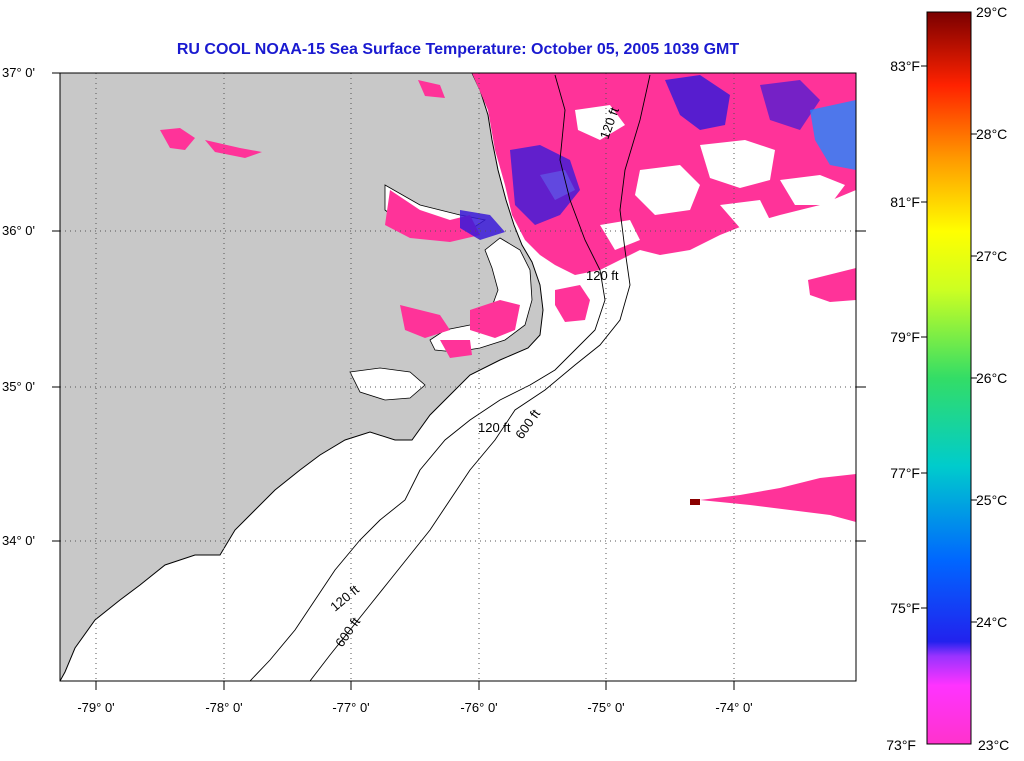 The width and height of the screenshot is (1024, 761). What do you see at coordinates (695, 502) in the screenshot?
I see `warm-hotspot` at bounding box center [695, 502].